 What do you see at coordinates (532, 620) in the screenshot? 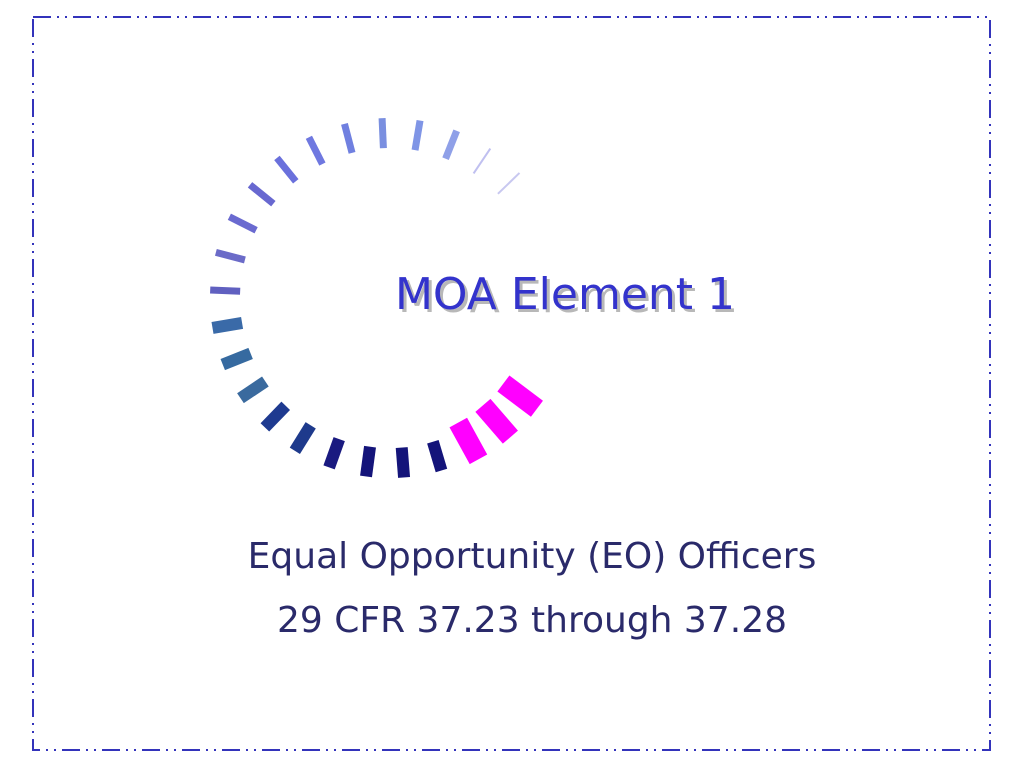
I see `subtitle-line: 29 CFR 37.23 through 37.28` at bounding box center [532, 620].